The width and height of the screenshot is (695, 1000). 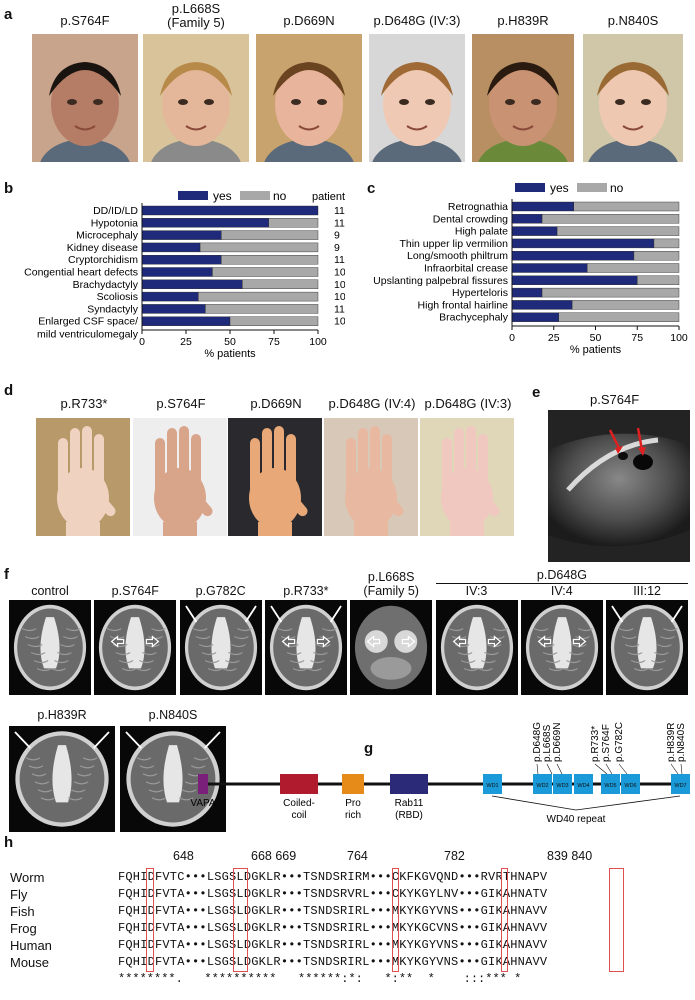 I want to click on residue-position: 764, so click(x=357, y=856).